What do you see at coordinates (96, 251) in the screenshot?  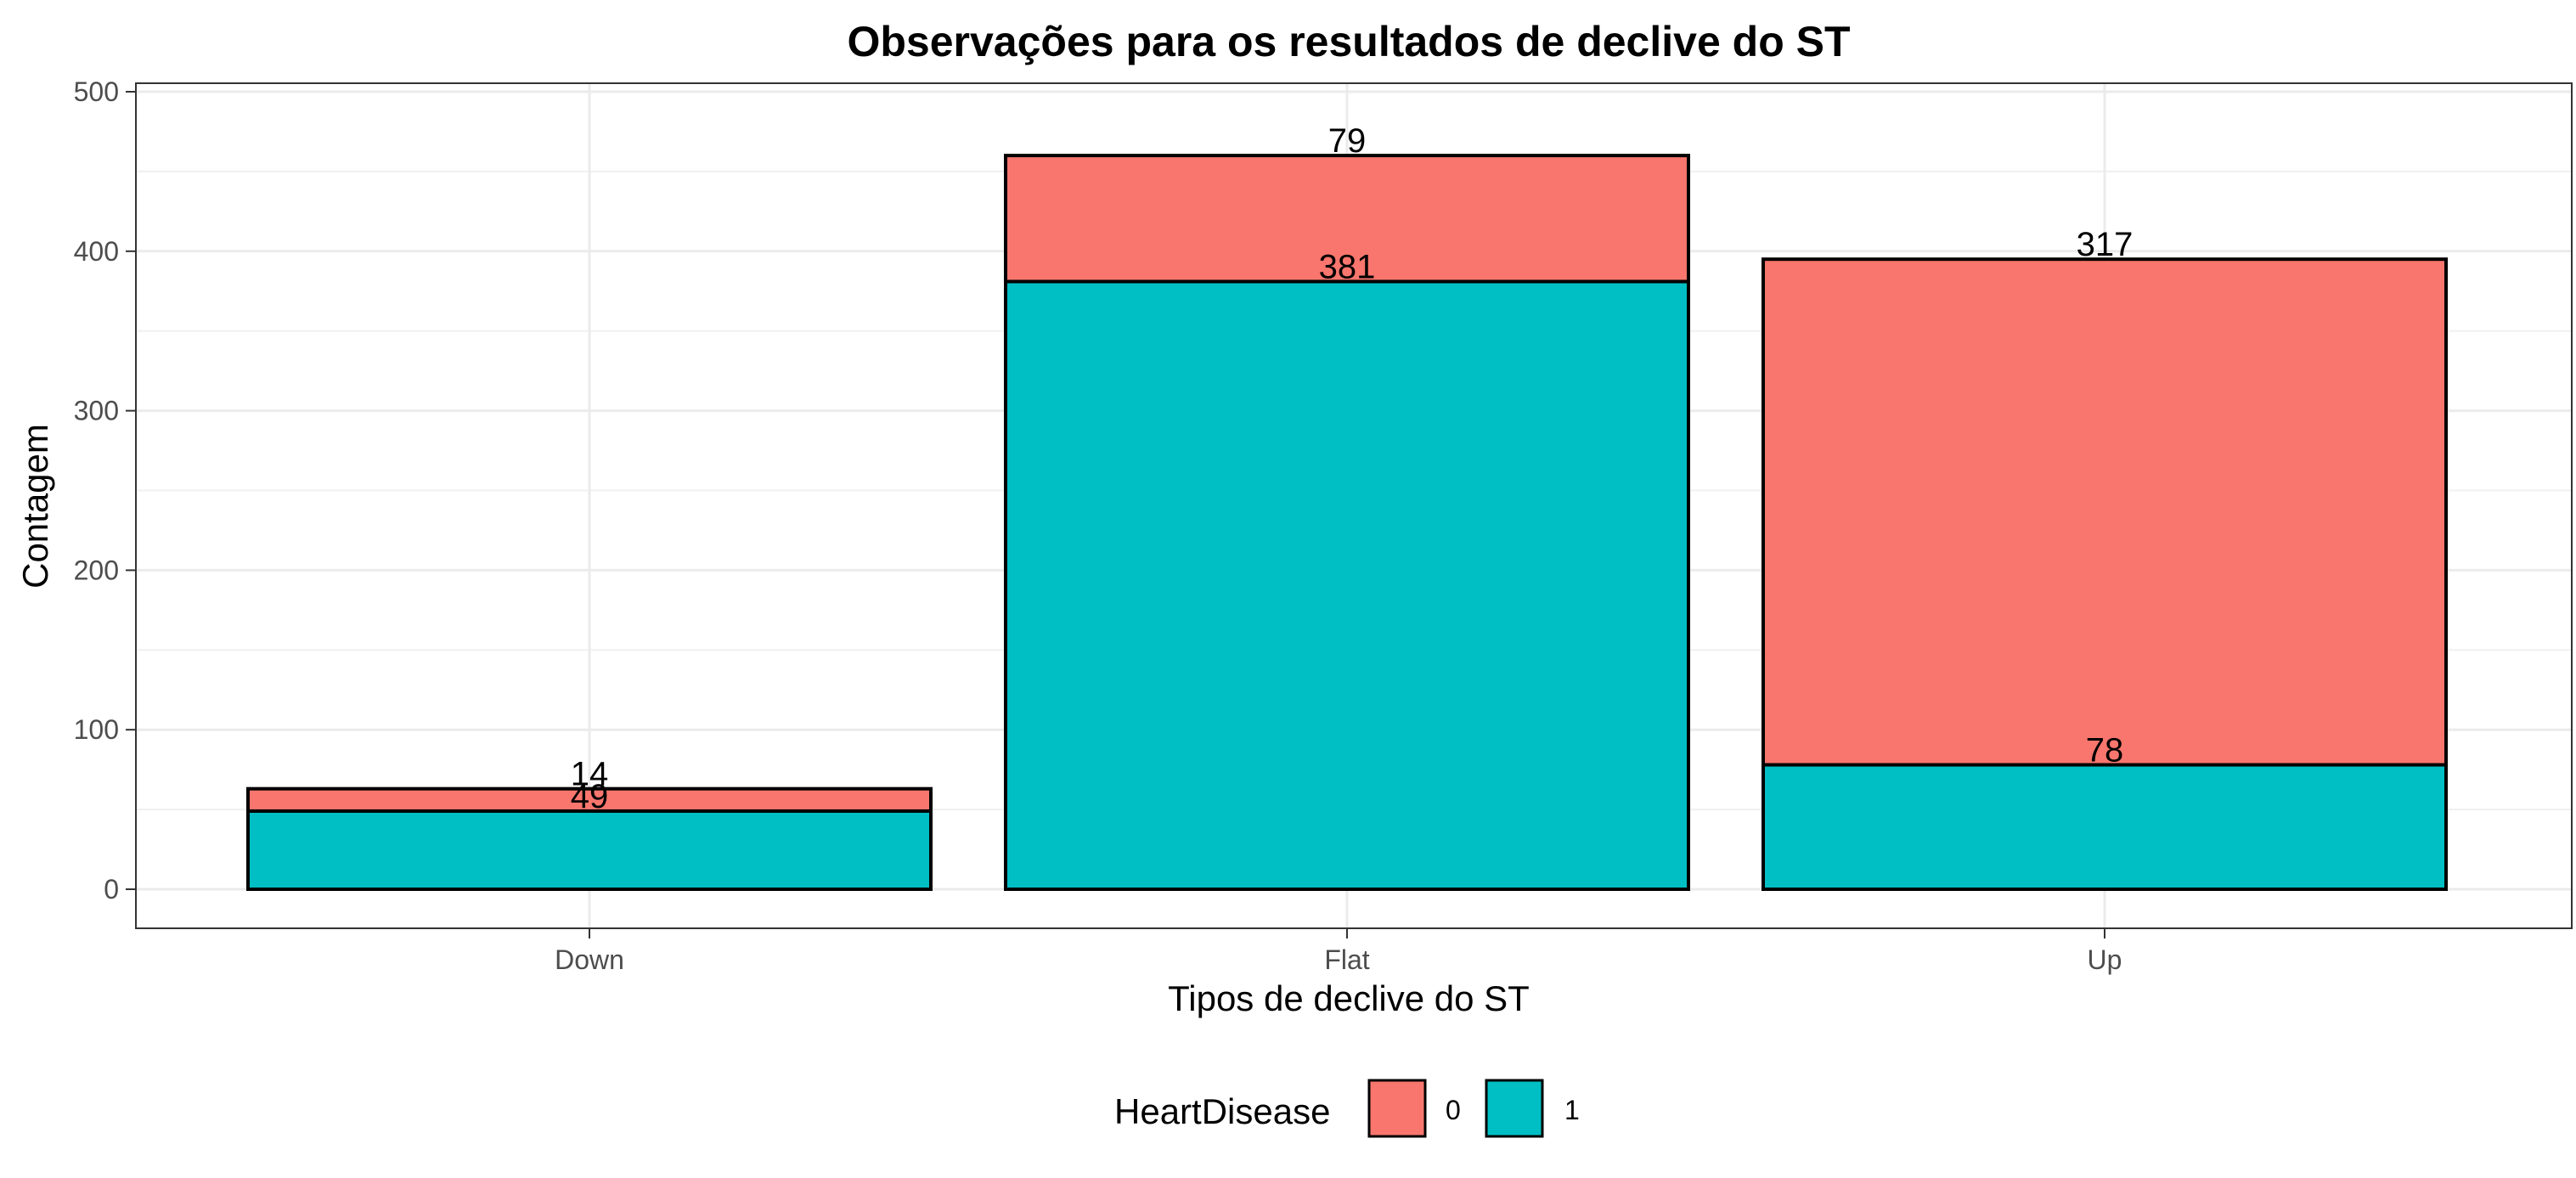 I see `y-tick-label: 400` at bounding box center [96, 251].